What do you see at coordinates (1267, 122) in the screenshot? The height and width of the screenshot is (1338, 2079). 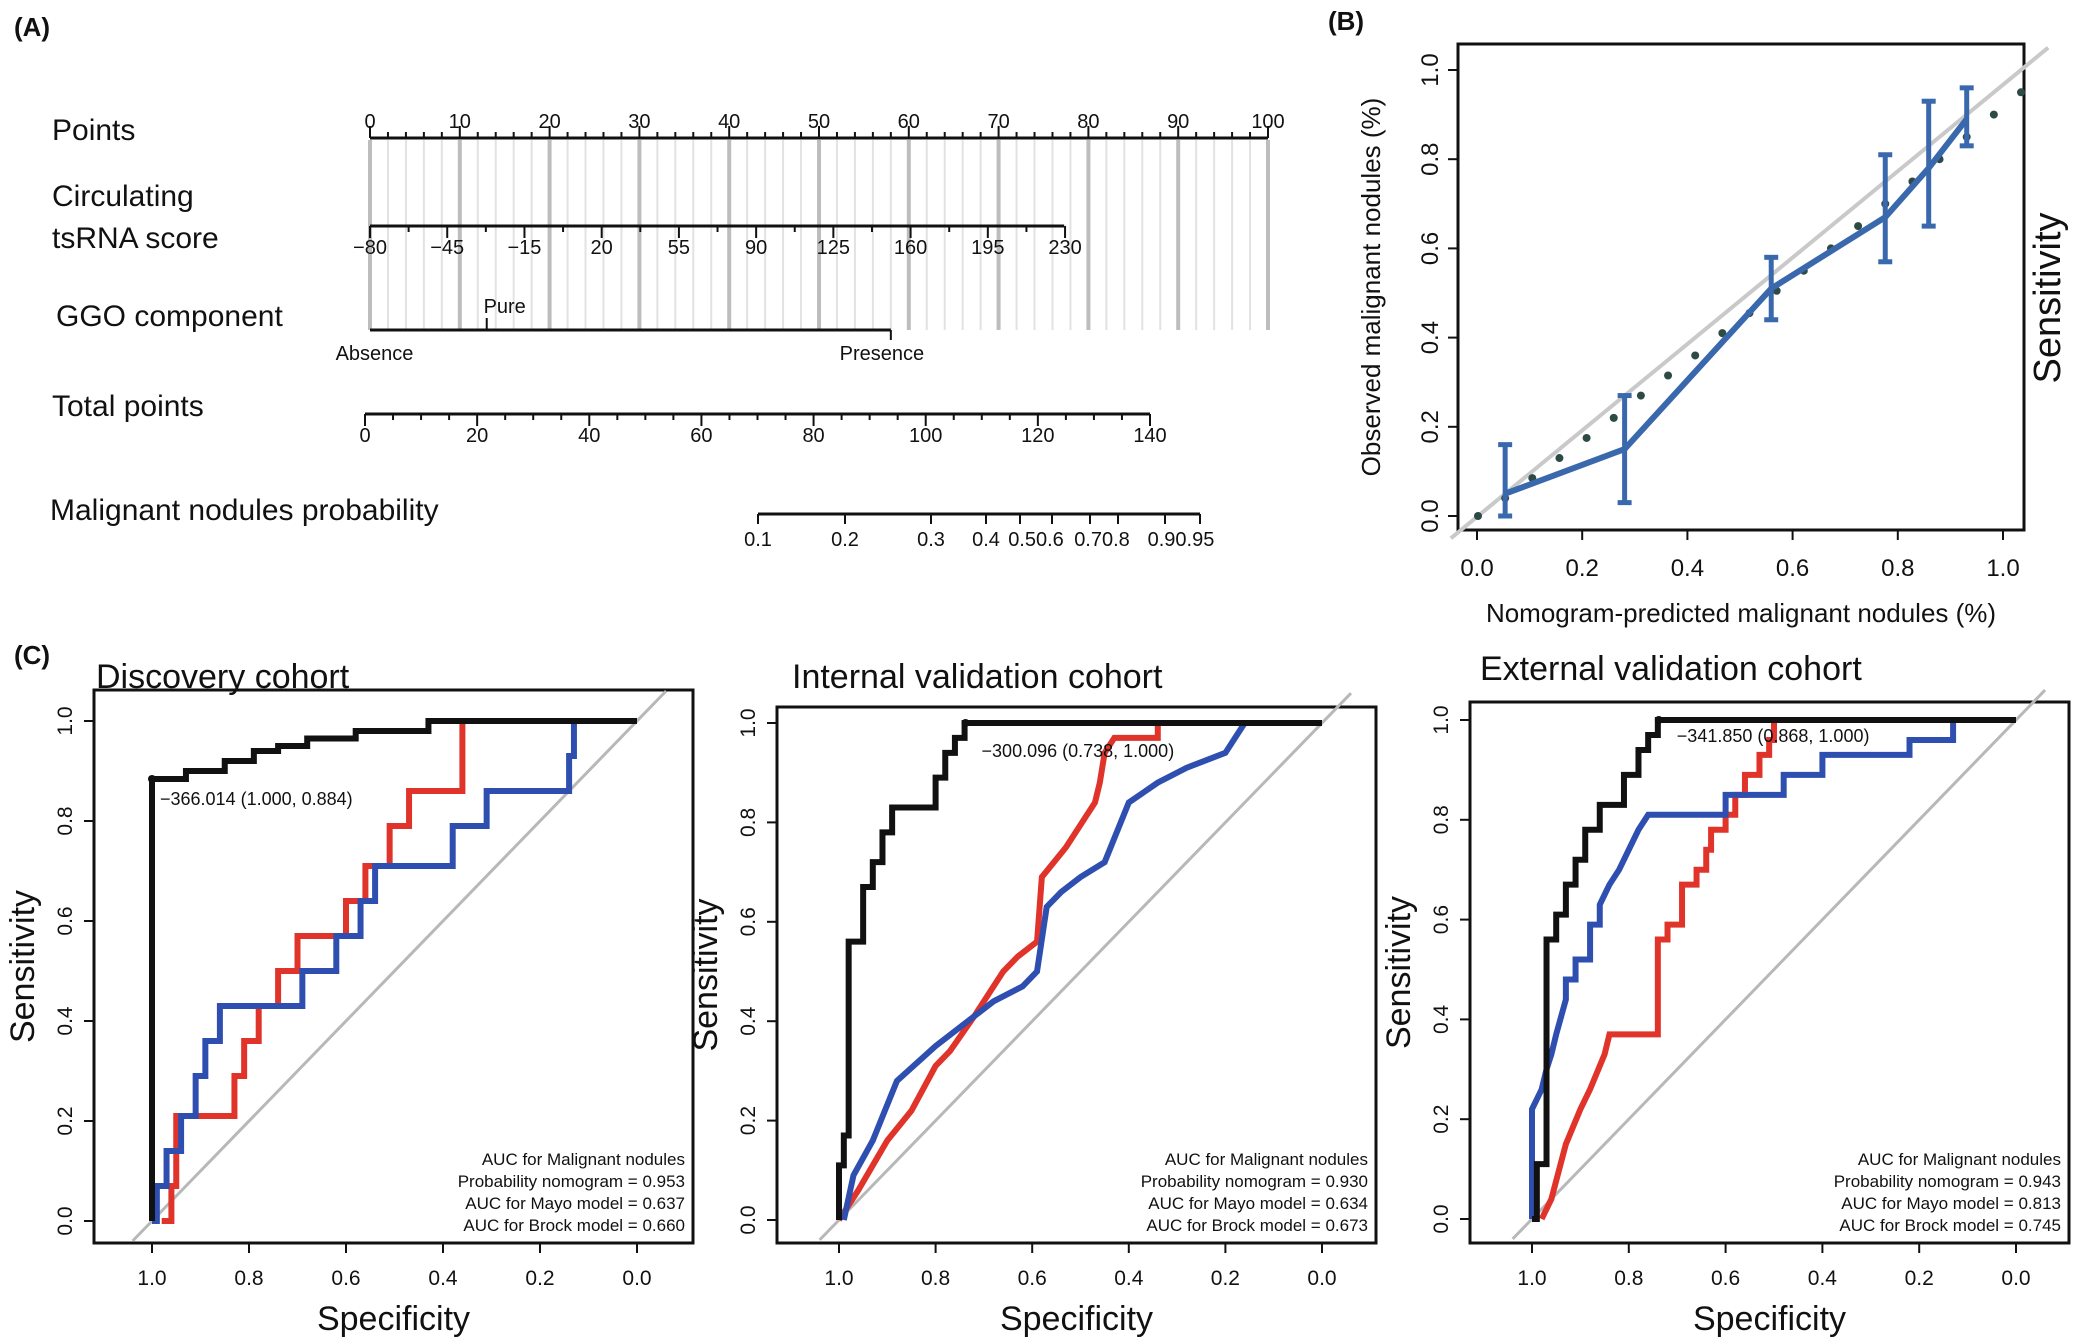 I see `points-tick-label: 100` at bounding box center [1267, 122].